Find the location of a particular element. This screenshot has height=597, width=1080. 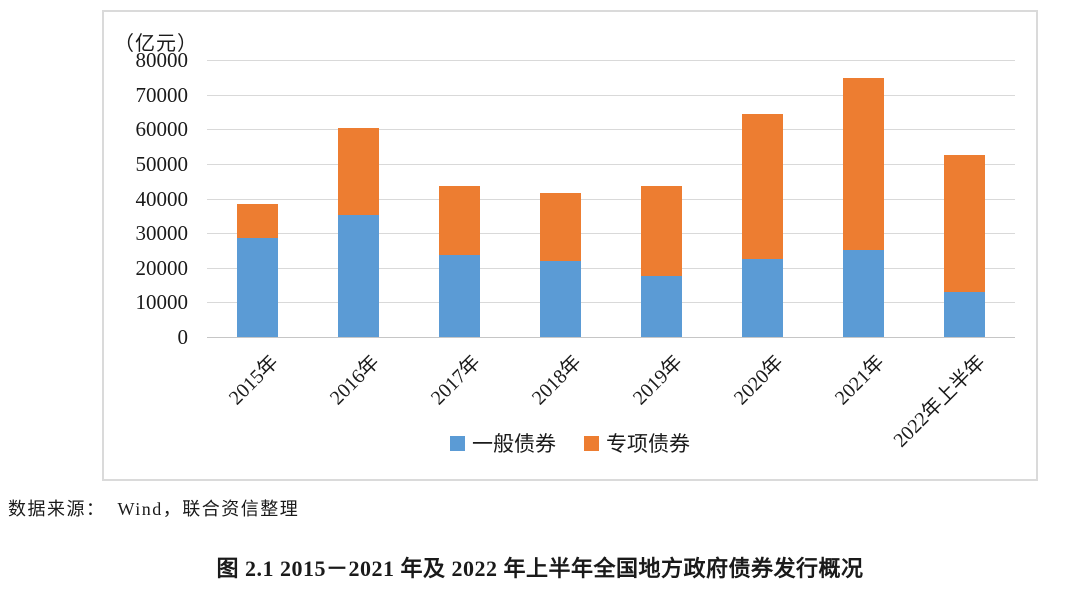

x-tick-label: 2015年 is located at coordinates (253, 380).